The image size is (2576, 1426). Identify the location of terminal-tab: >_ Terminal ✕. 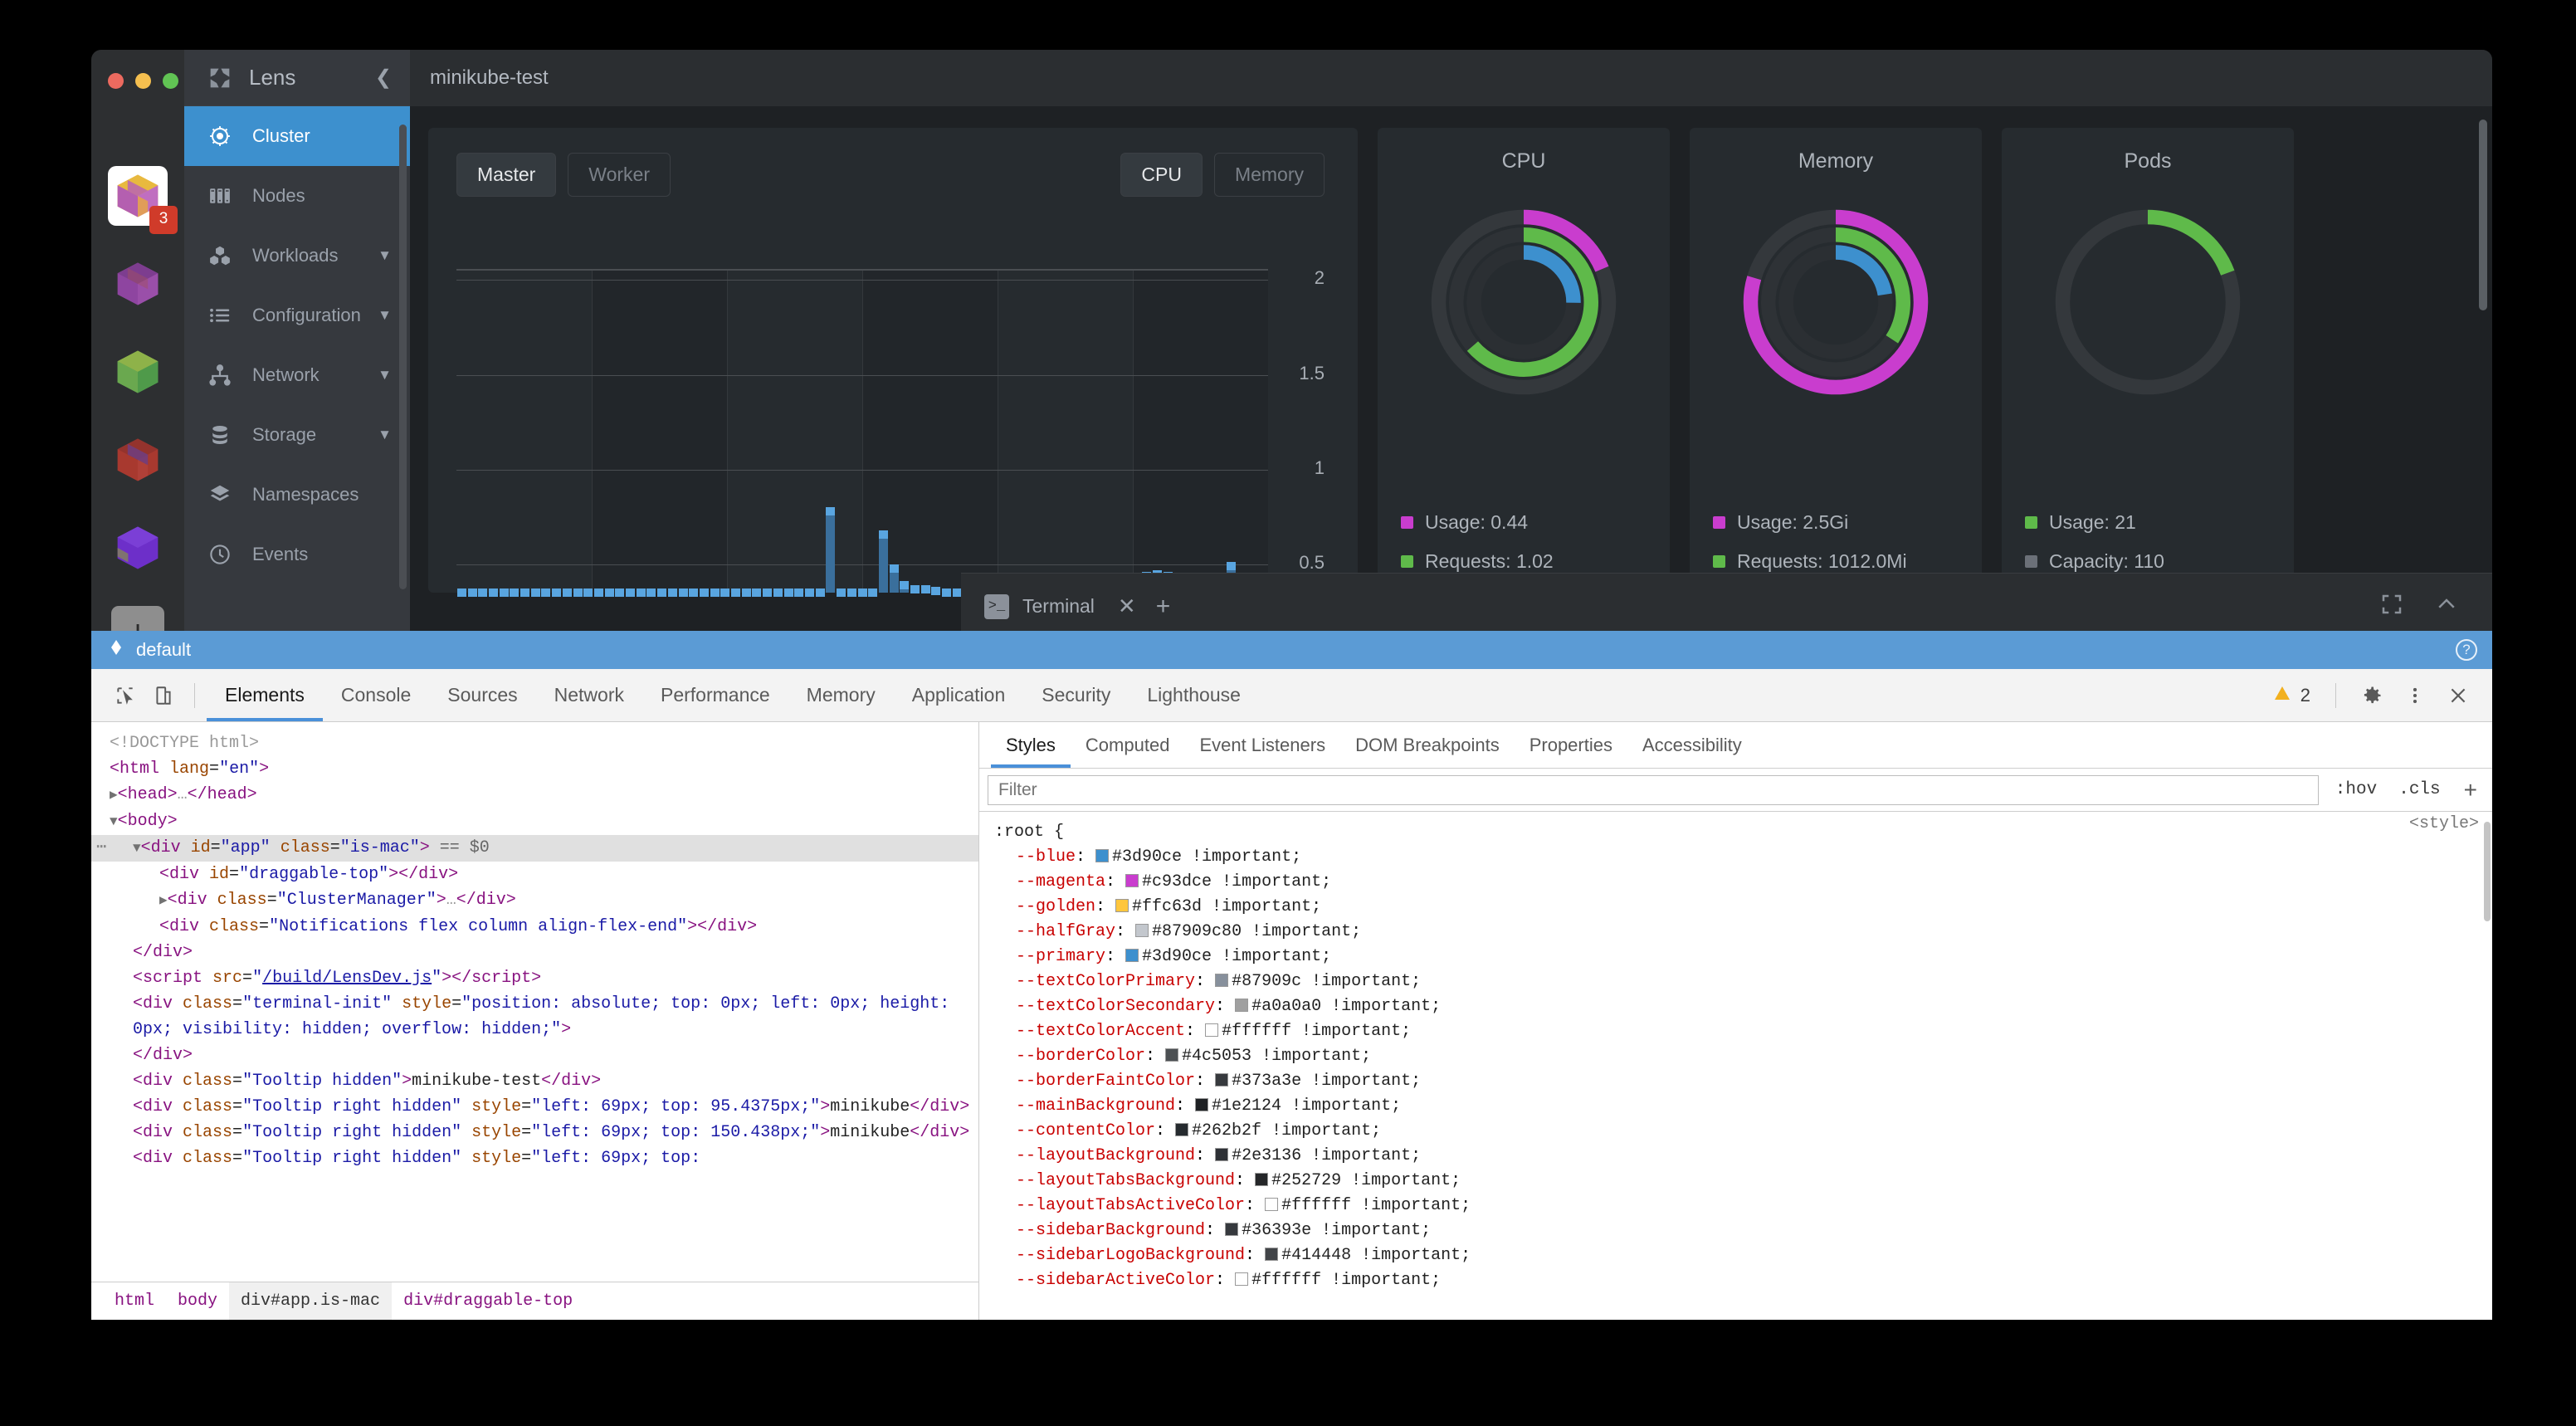
(1048, 606).